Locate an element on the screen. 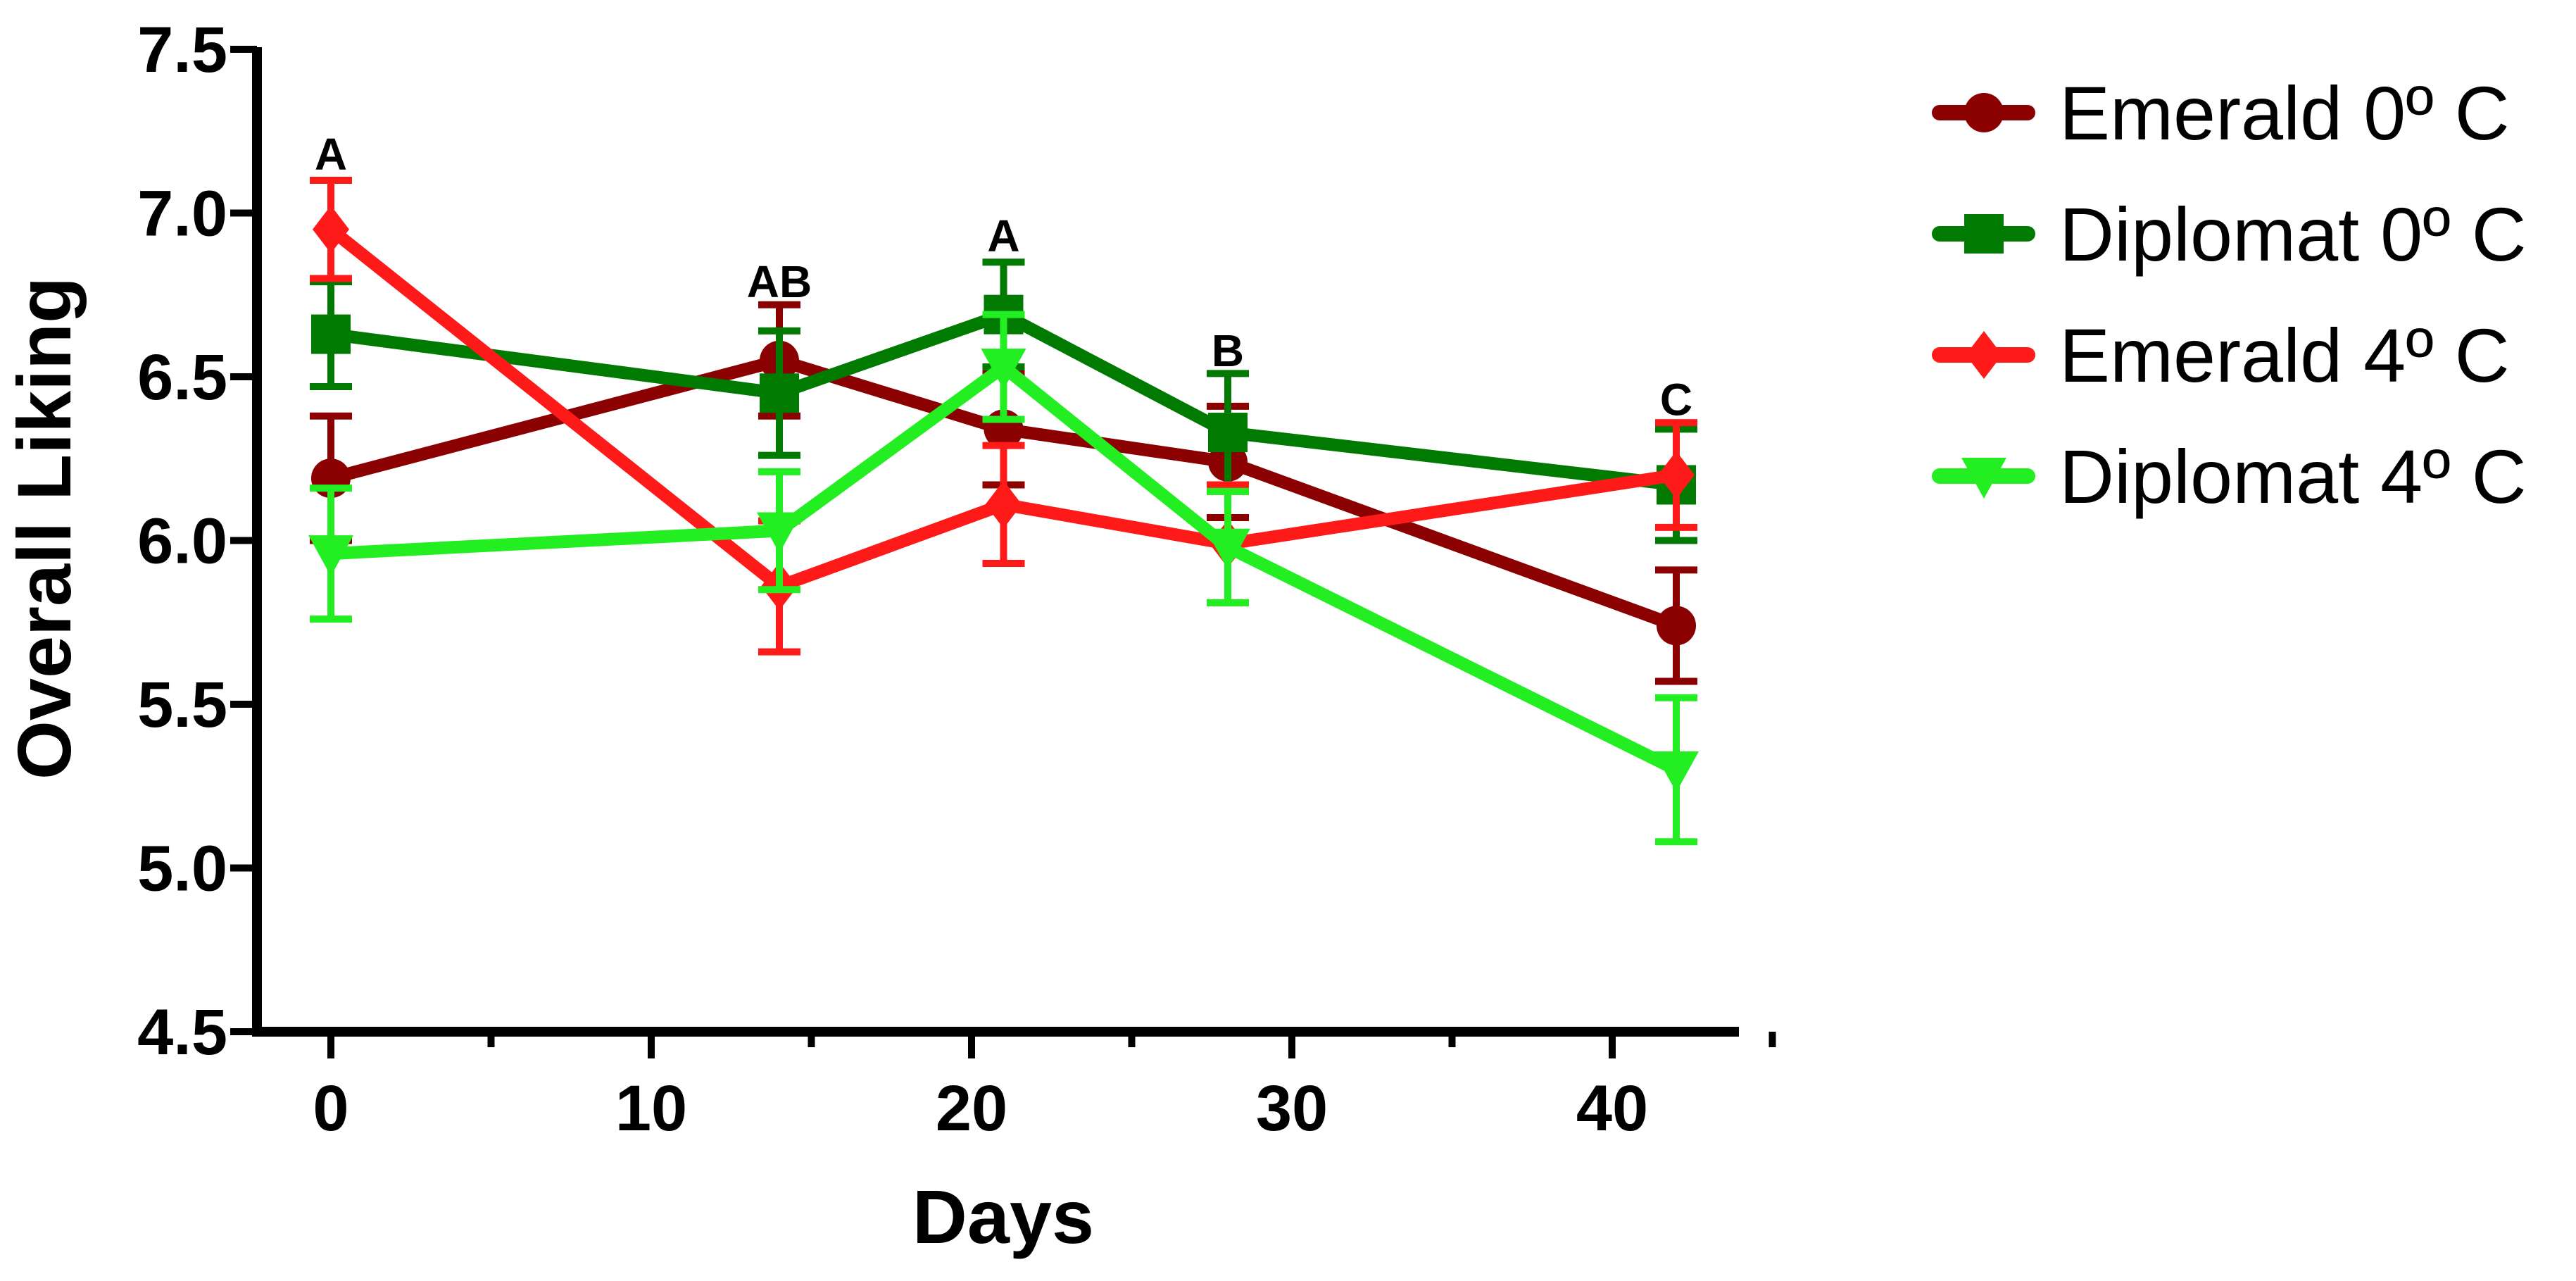 This screenshot has width=2576, height=1281. legend-entry: Diplomat 4º C is located at coordinates (2229, 476).